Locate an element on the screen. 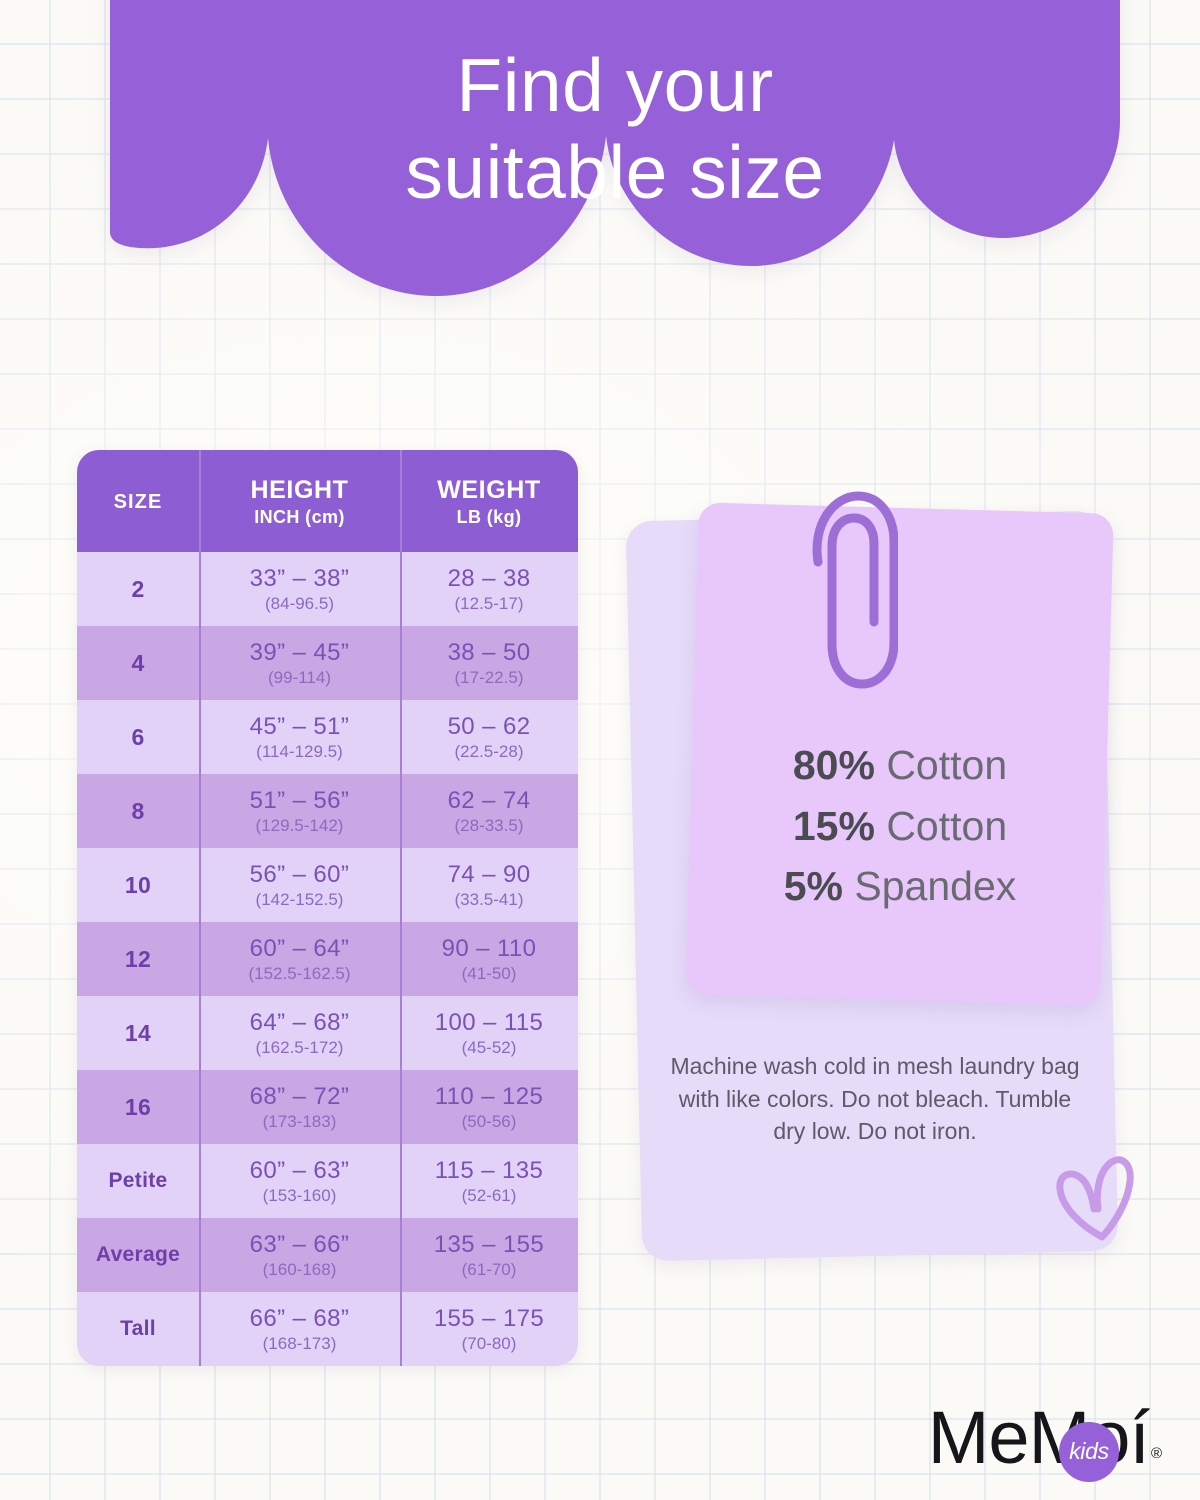 Image resolution: width=1200 pixels, height=1500 pixels. cell-height: 64” – 68” (162.5-172) is located at coordinates (299, 1033).